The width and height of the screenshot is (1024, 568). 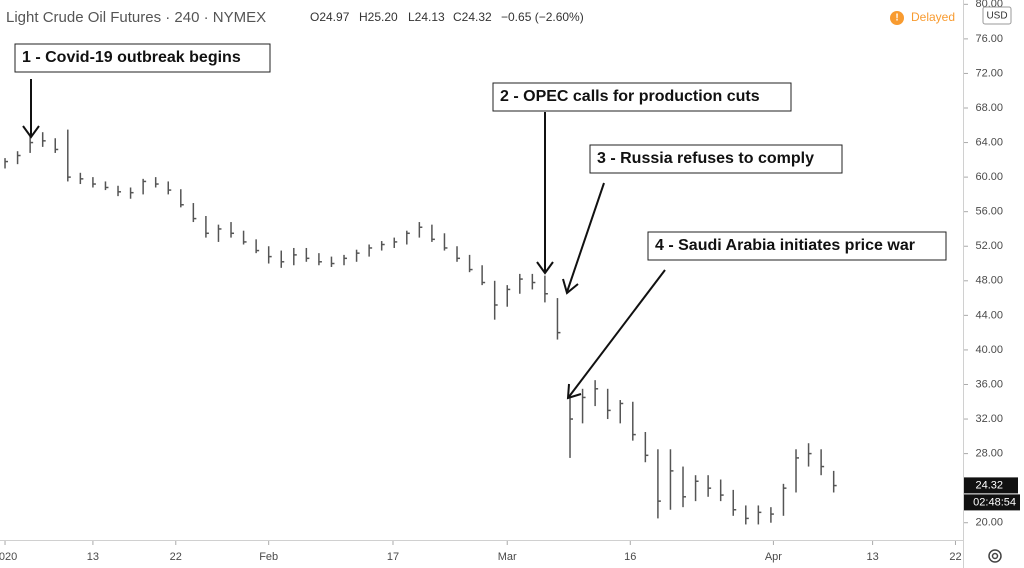 What do you see at coordinates (989, 315) in the screenshot?
I see `y-tick-label: 44.00` at bounding box center [989, 315].